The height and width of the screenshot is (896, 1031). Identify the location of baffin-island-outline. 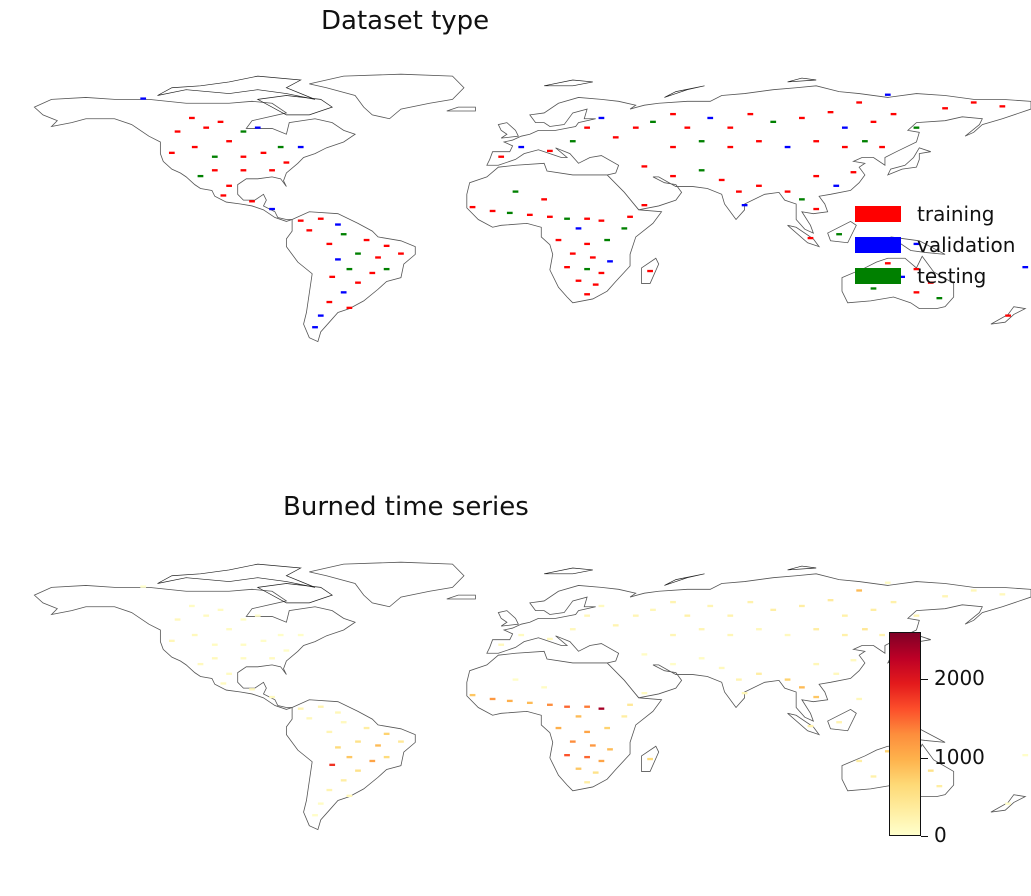
(295, 105).